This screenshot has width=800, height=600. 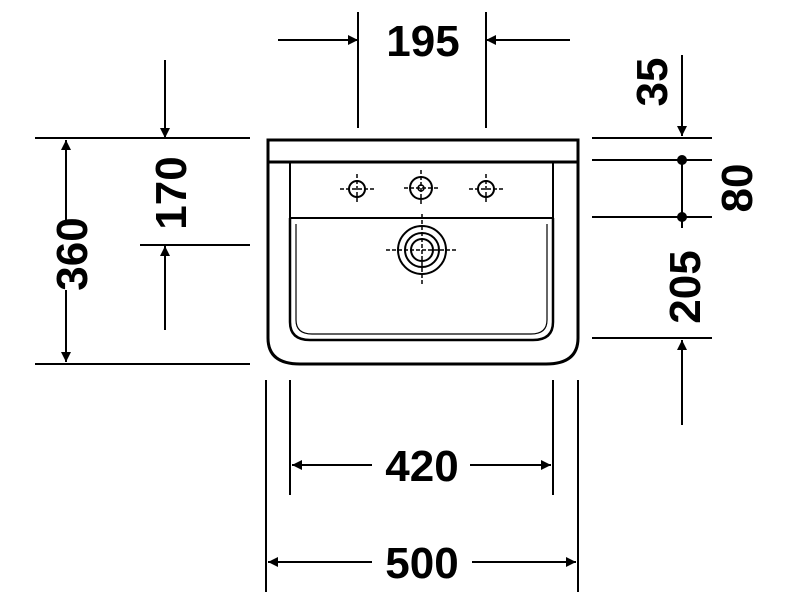 I want to click on dimension-top-offset-label: 170, so click(x=171, y=192).